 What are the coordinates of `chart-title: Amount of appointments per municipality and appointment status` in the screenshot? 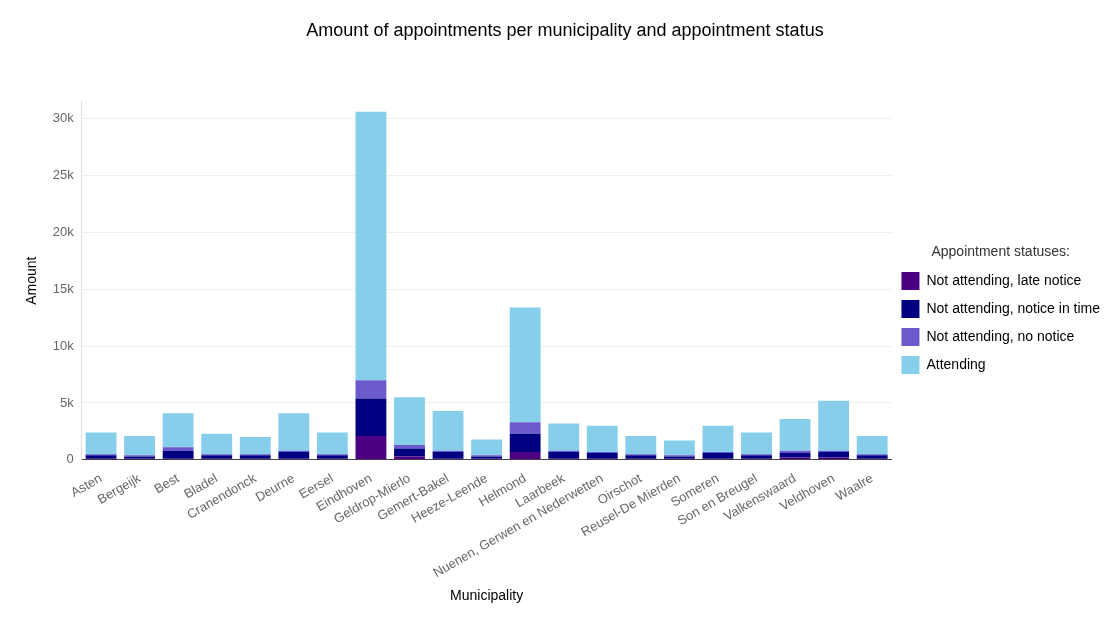 It's located at (565, 29).